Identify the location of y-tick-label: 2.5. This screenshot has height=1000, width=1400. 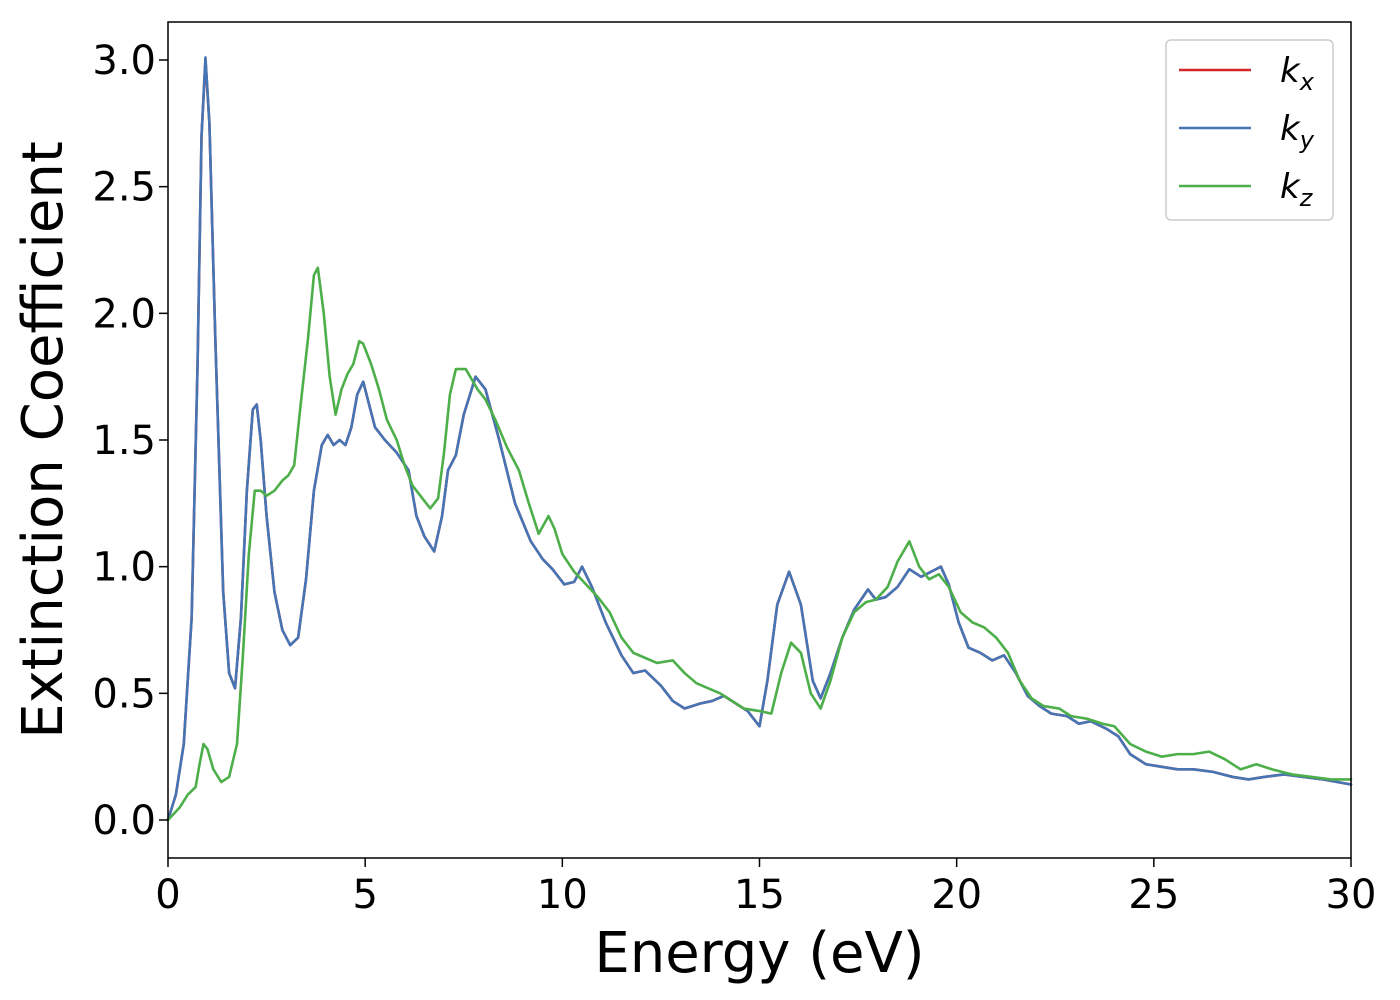
(124, 188).